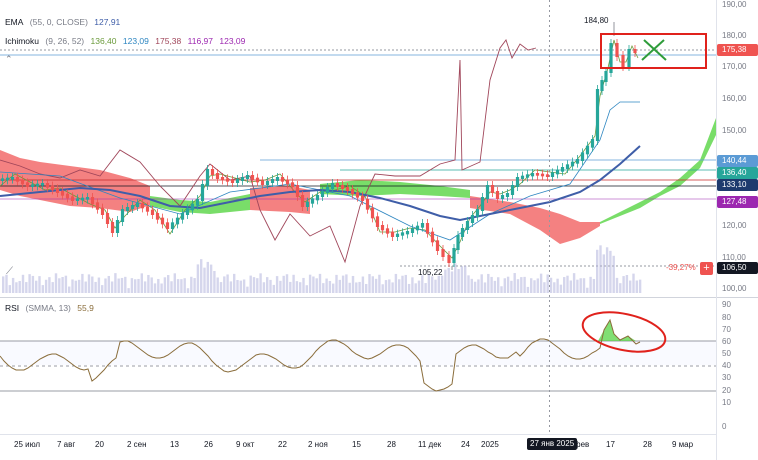 This screenshot has width=758, height=460. What do you see at coordinates (137, 444) in the screenshot?
I see `time-tick: 2 сен` at bounding box center [137, 444].